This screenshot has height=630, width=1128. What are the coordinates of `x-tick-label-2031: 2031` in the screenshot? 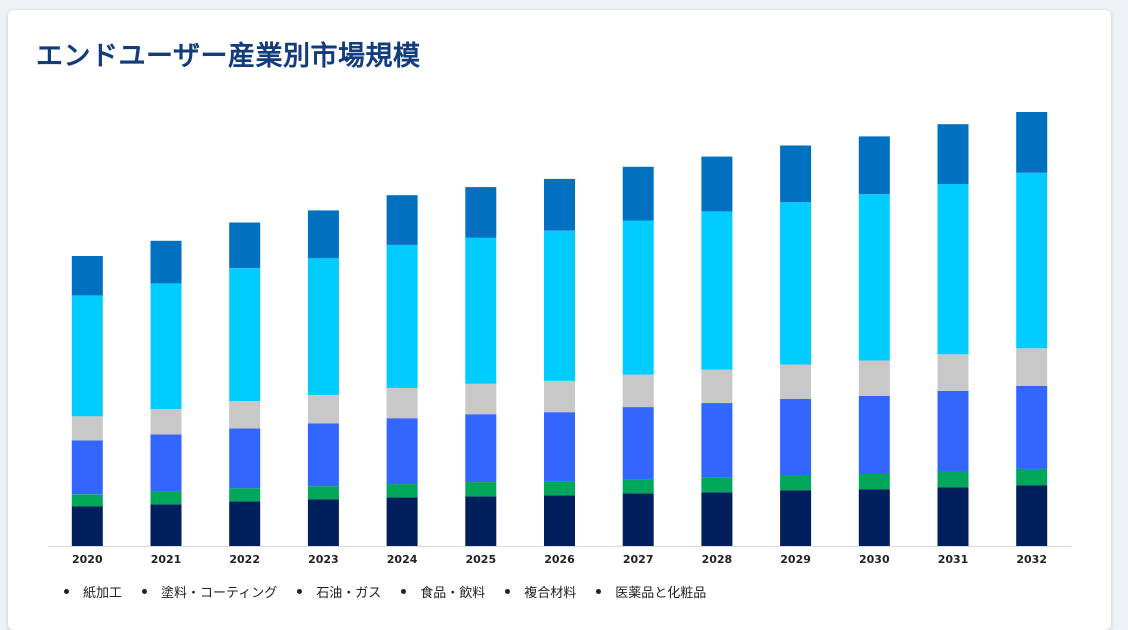 It's located at (953, 559).